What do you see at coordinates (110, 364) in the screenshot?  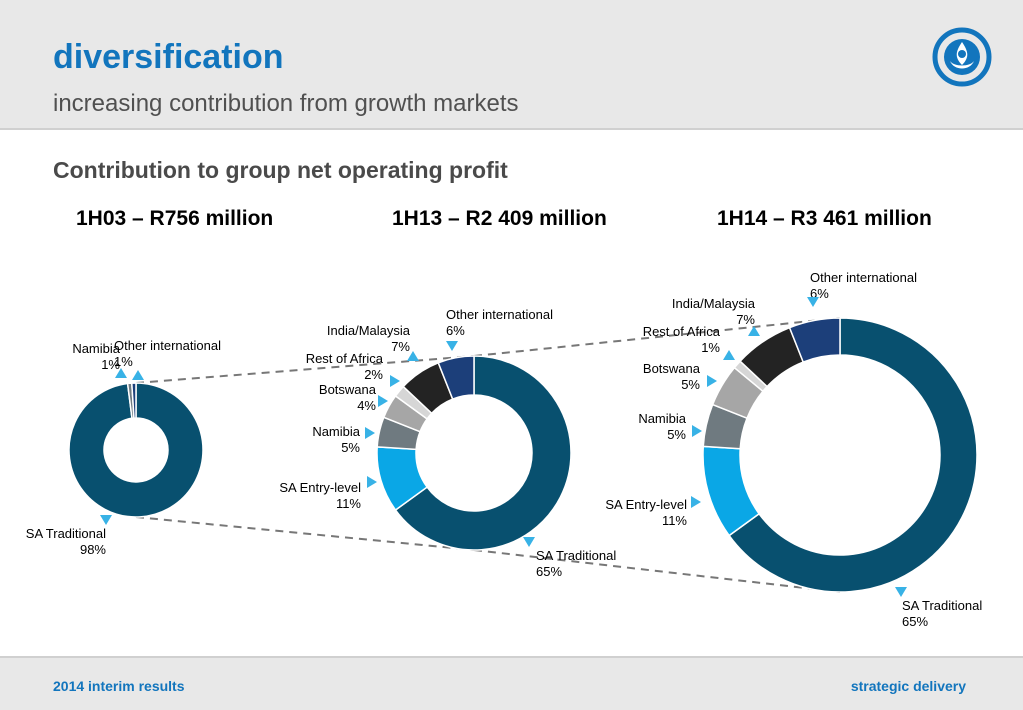 I see `slice-value-namibia: 1%` at bounding box center [110, 364].